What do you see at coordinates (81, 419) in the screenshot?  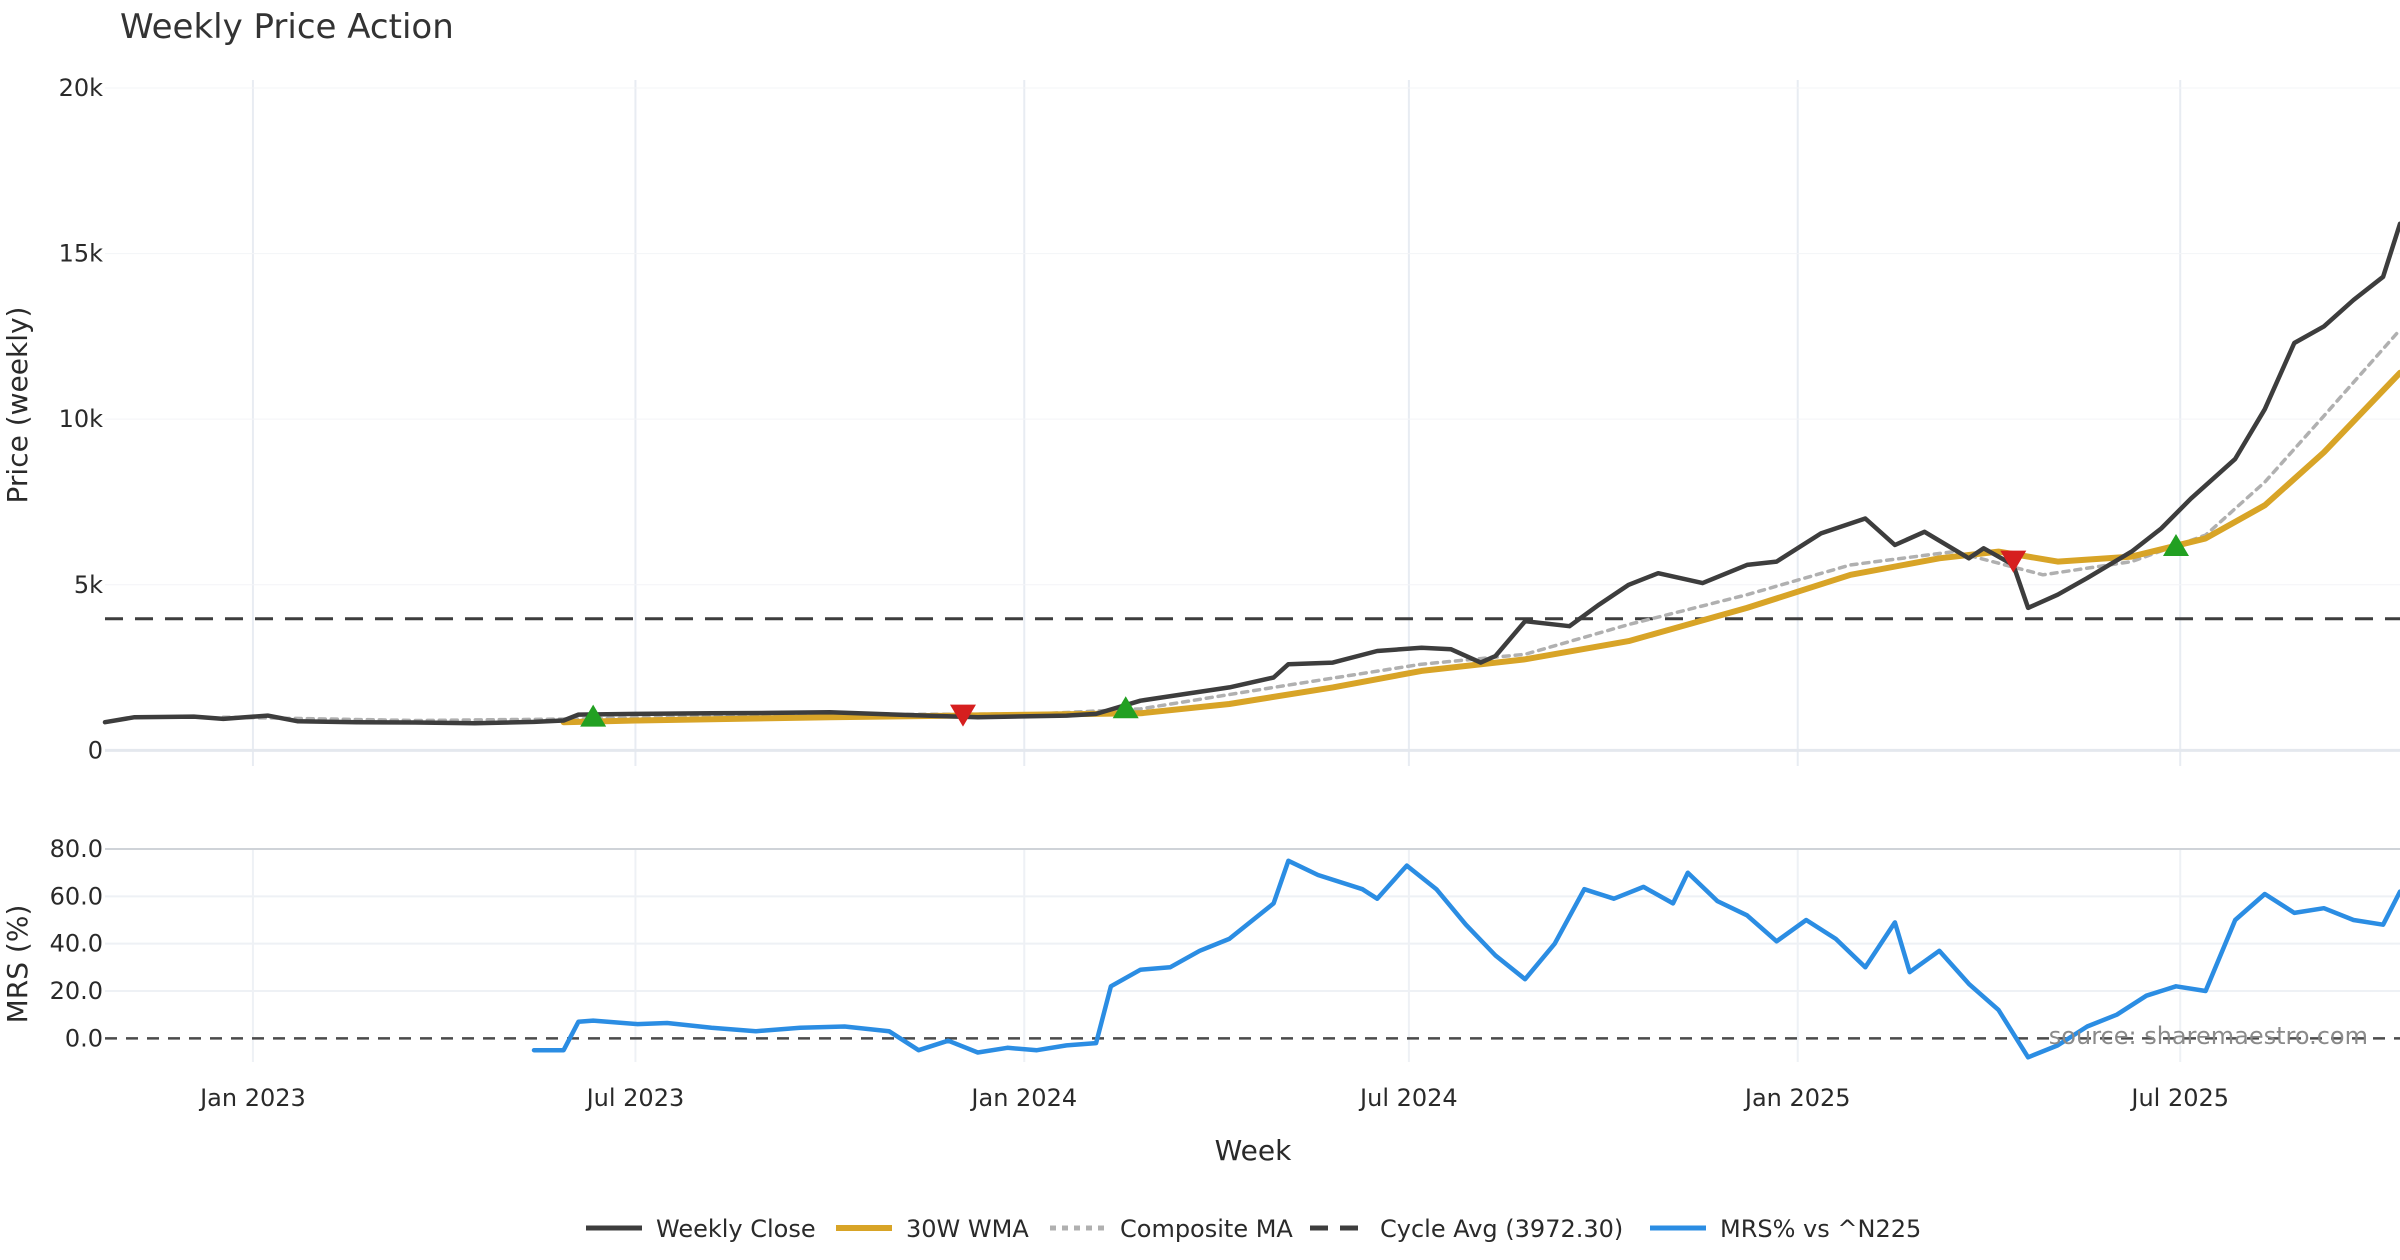 I see `price-y-tick-label: 10k` at bounding box center [81, 419].